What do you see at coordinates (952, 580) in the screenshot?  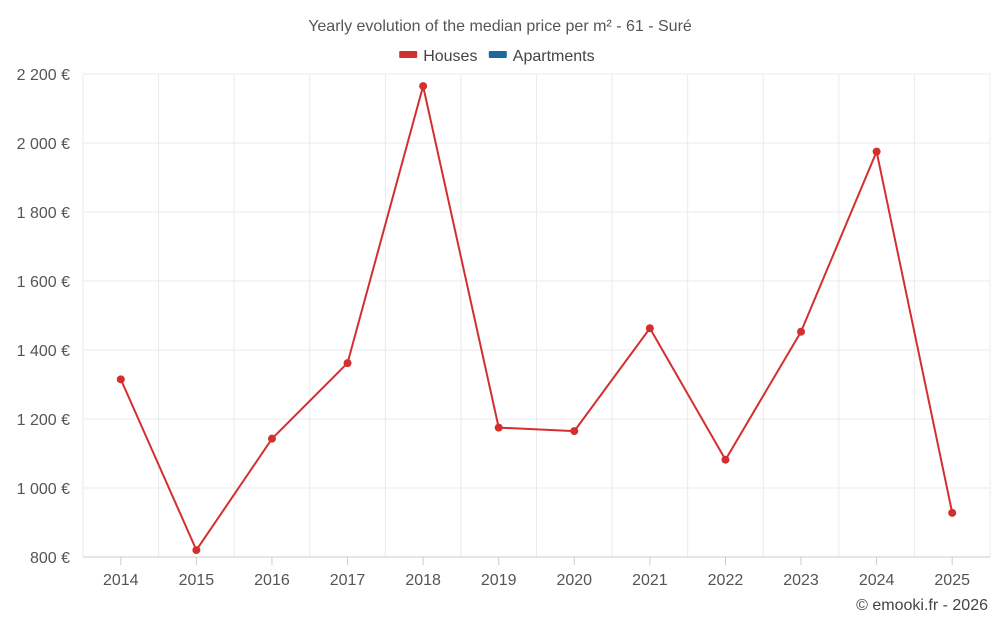 I see `x-tick-label: 2025` at bounding box center [952, 580].